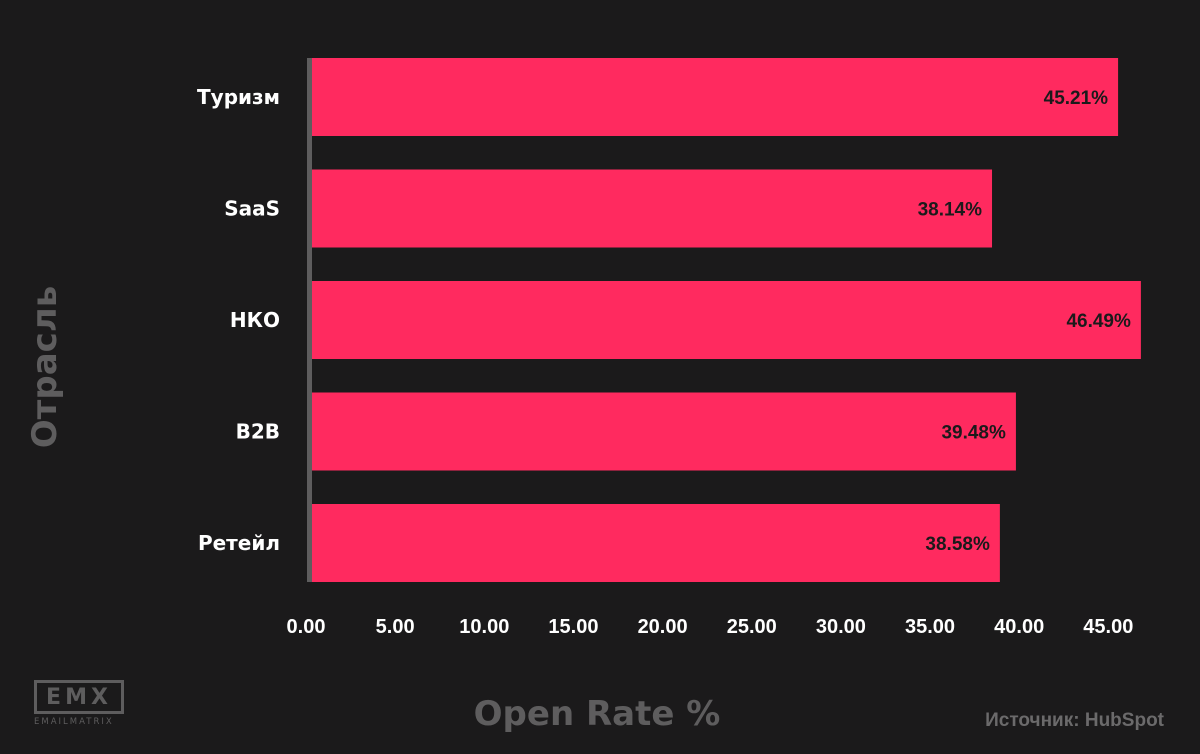 This screenshot has height=754, width=1200. I want to click on x-axis-title: Open Rate %, so click(597, 714).